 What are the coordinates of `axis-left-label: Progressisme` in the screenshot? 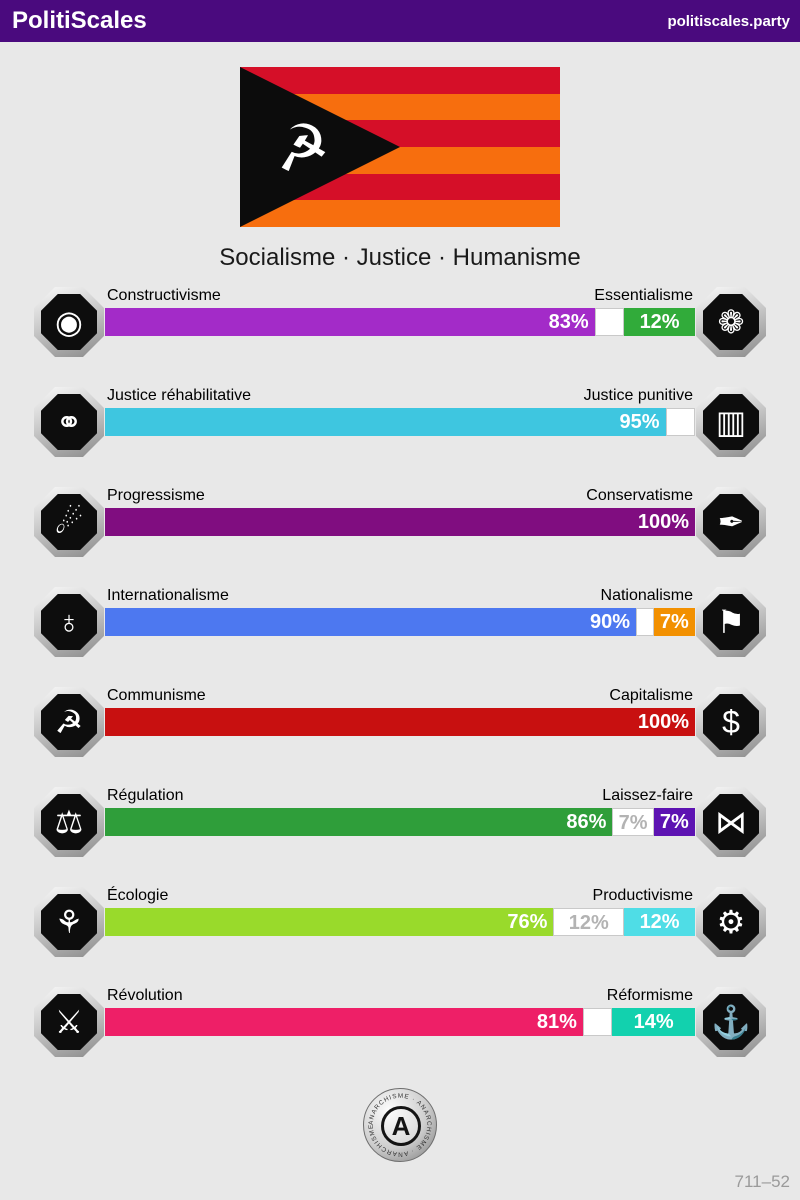 It's located at (156, 495).